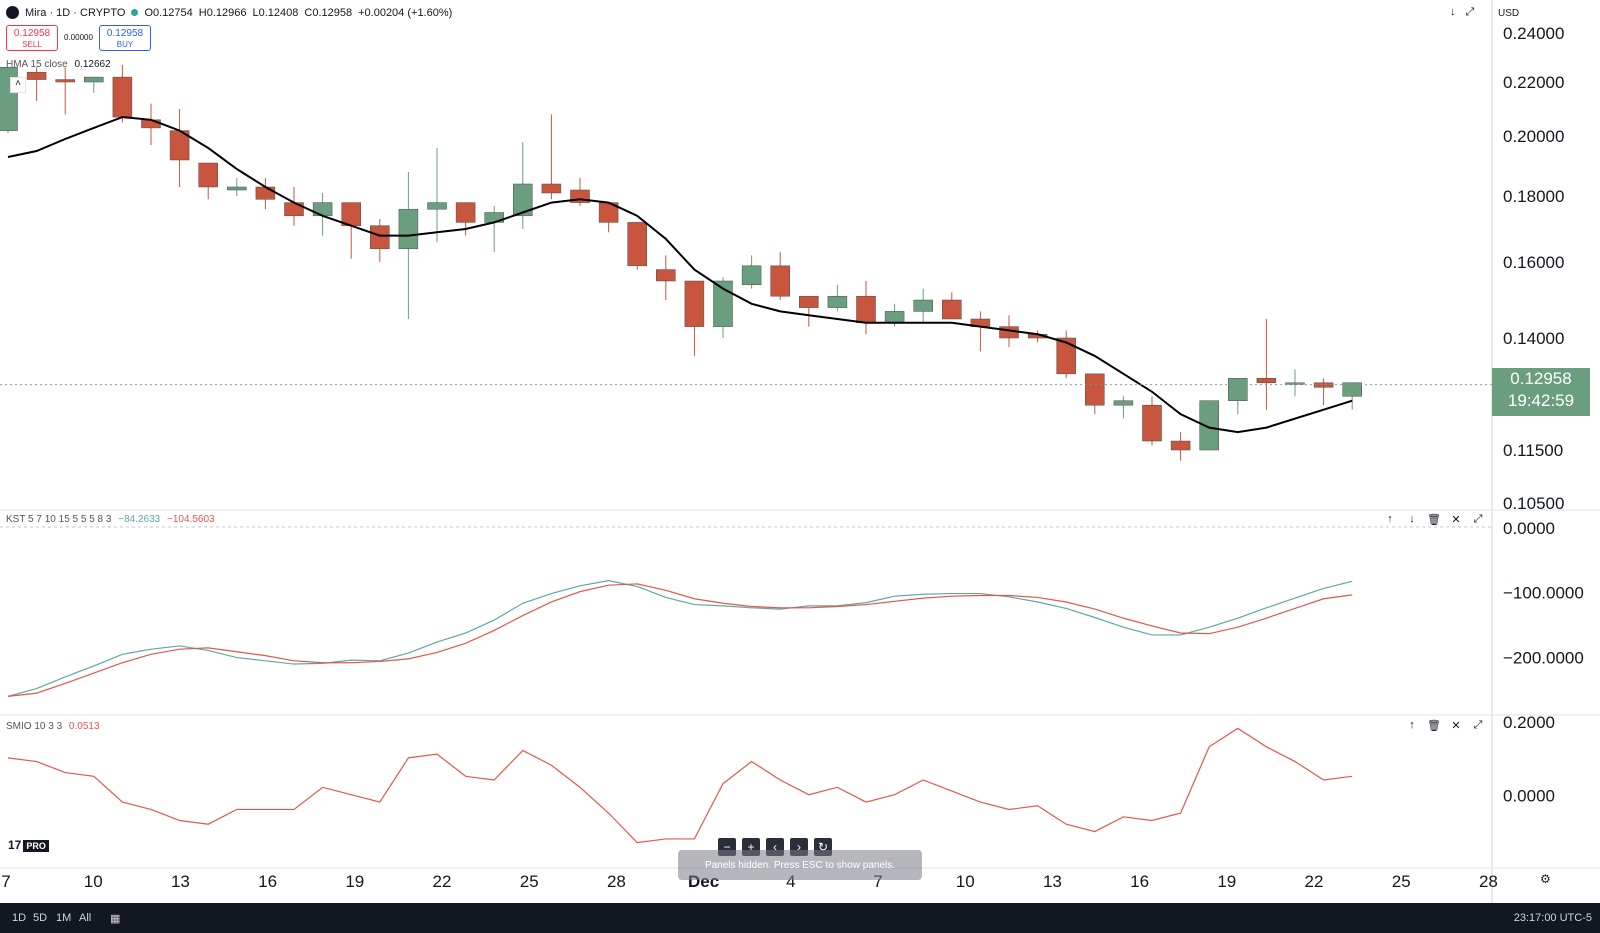  Describe the element at coordinates (125, 38) in the screenshot. I see `buy-button: 0.12958 BUY` at that location.